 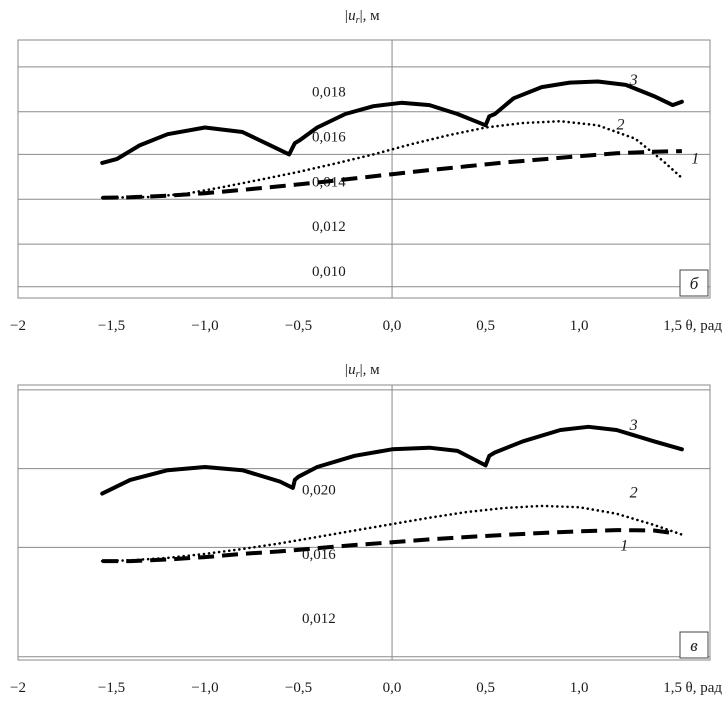 What do you see at coordinates (329, 93) in the screenshot?
I see `y-tick-label: 0,018` at bounding box center [329, 93].